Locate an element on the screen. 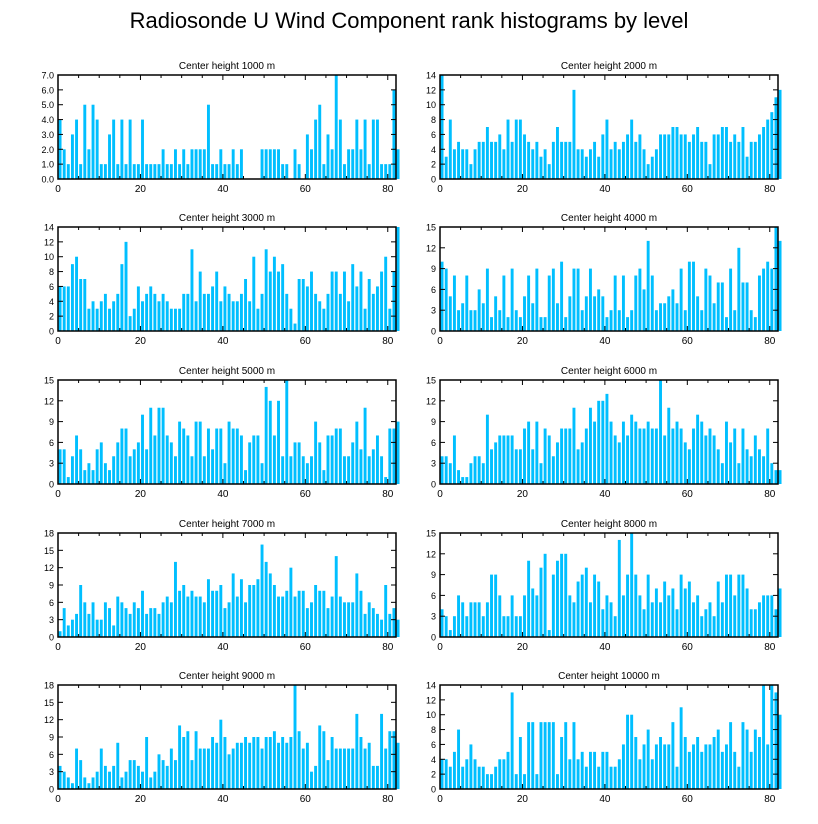 The image size is (818, 824). y-tick-label: 2.0 is located at coordinates (47, 150).